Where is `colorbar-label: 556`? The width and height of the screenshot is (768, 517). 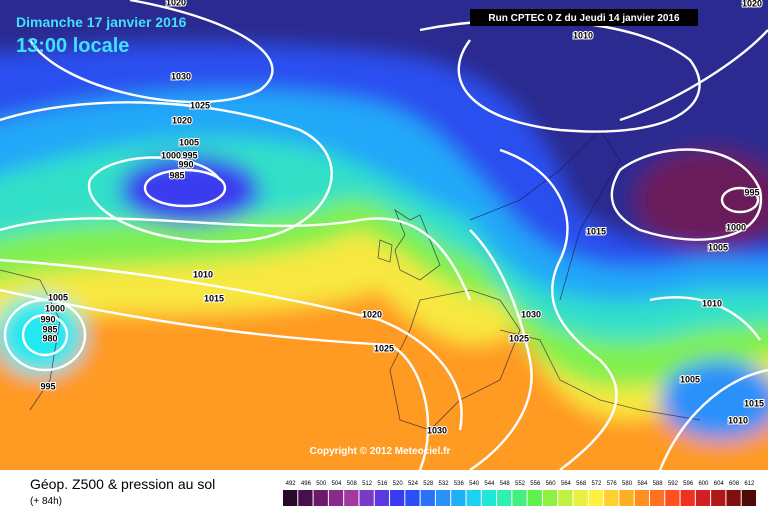 colorbar-label: 556 is located at coordinates (535, 484).